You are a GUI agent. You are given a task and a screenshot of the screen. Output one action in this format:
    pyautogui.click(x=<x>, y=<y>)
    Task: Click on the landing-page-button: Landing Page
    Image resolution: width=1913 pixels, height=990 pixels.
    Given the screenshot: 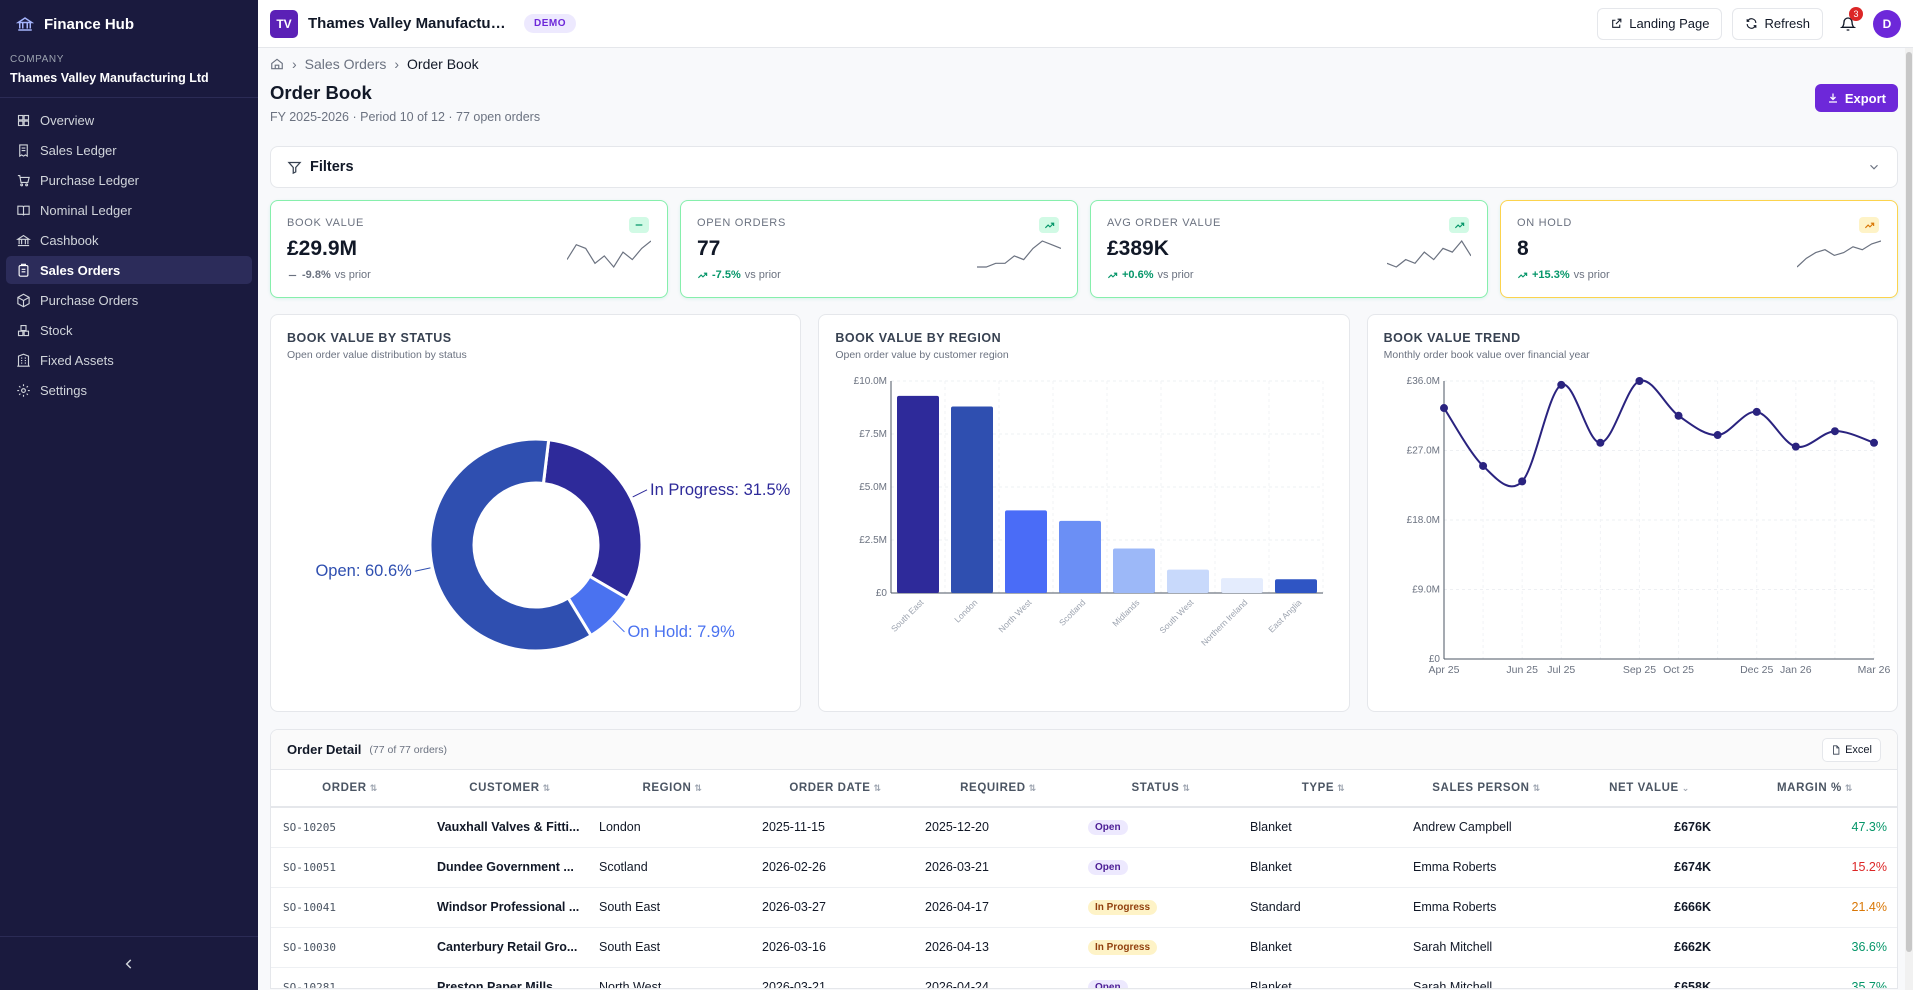 What is the action you would take?
    pyautogui.click(x=1660, y=23)
    